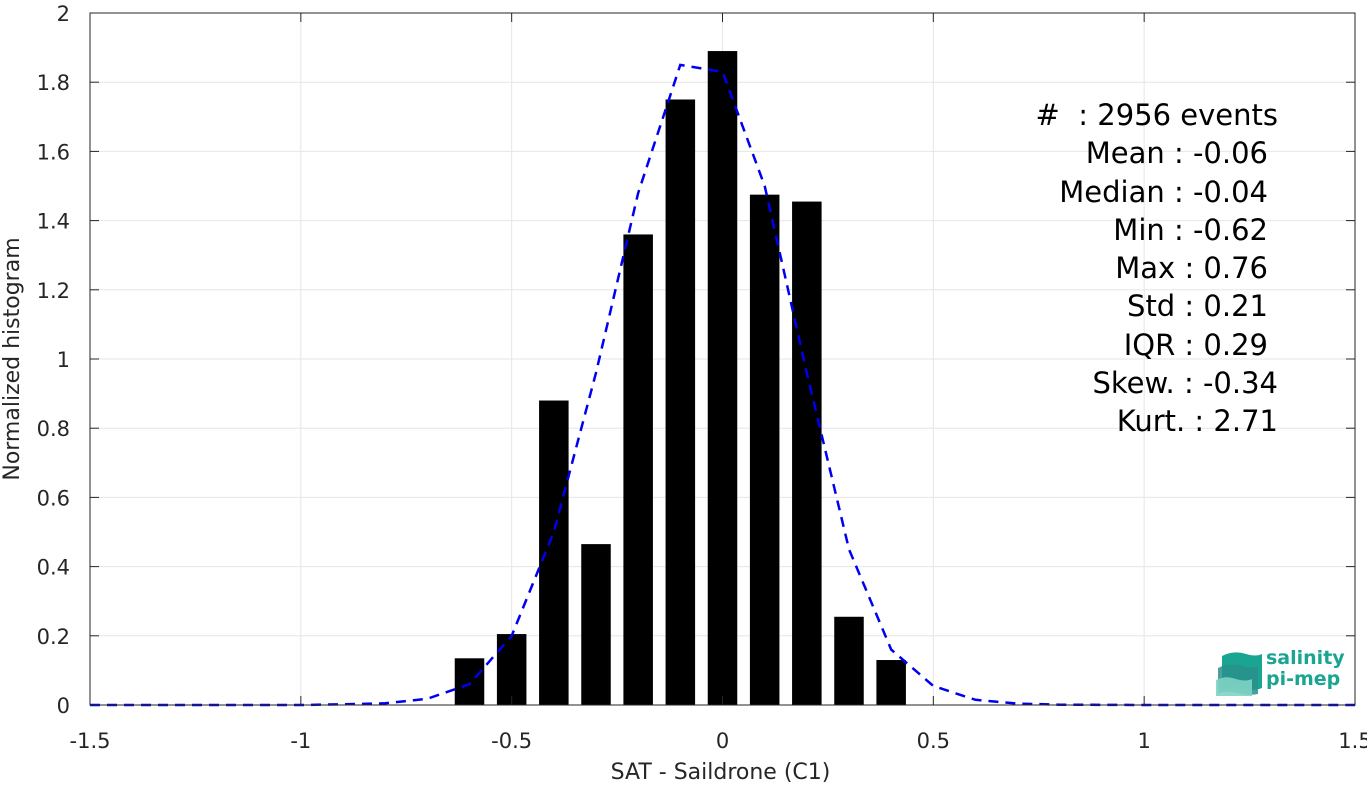 The height and width of the screenshot is (785, 1367). Describe the element at coordinates (53, 222) in the screenshot. I see `y-tick-label-7: 1.4` at that location.